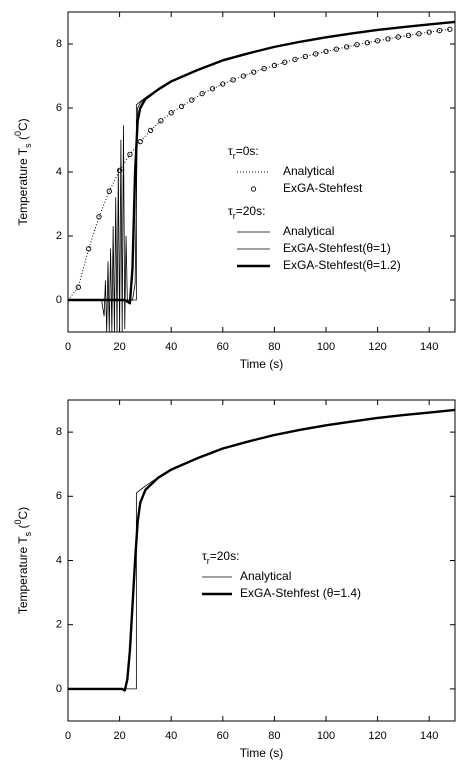  I want to click on legend-label: ExGA-Stehfest(θ=1), so click(337, 248).